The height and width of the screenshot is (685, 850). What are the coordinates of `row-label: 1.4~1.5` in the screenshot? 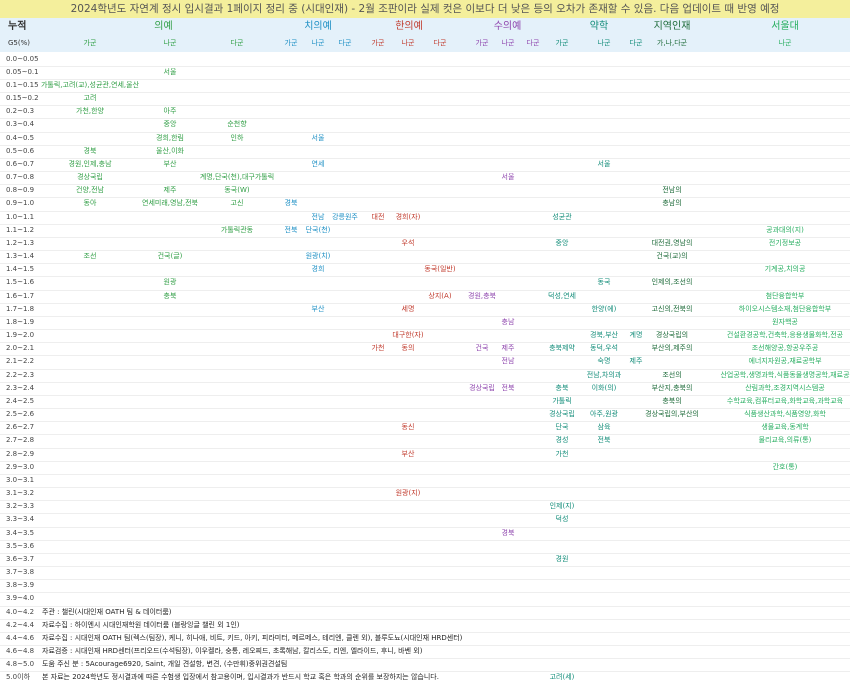 It's located at (20, 269).